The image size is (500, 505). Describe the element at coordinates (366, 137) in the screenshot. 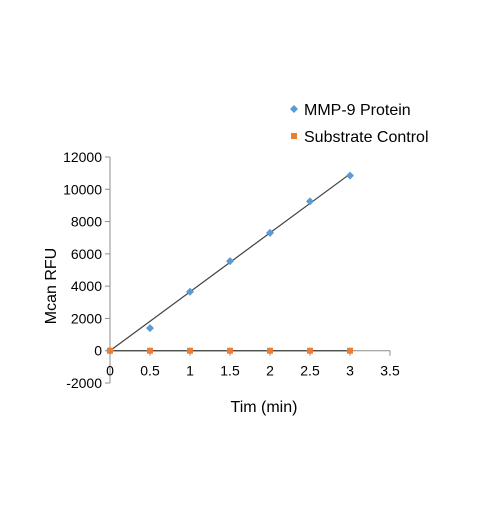

I see `legend-label: Substrate Control` at that location.